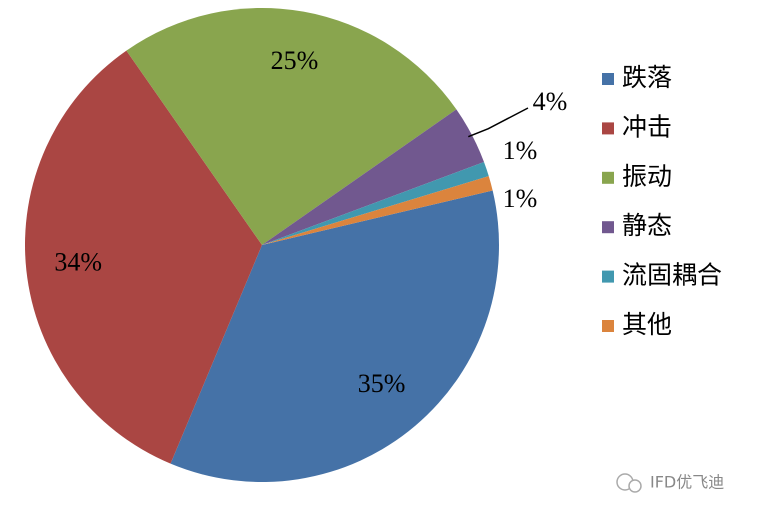 Image resolution: width=758 pixels, height=517 pixels. I want to click on leader-line, so click(498, 122).